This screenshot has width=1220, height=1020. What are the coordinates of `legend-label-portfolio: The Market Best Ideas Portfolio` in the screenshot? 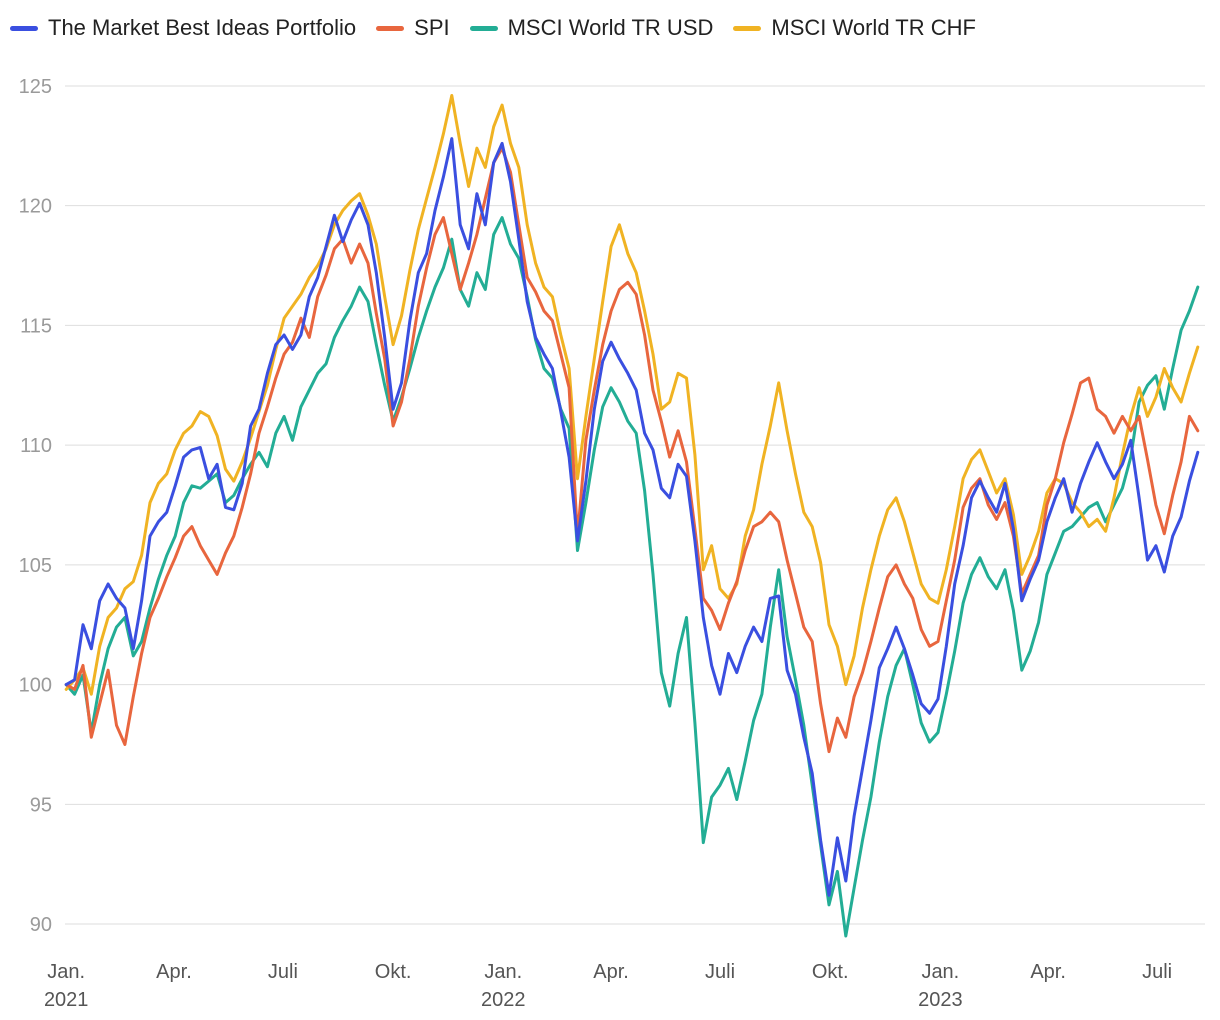 It's located at (202, 27).